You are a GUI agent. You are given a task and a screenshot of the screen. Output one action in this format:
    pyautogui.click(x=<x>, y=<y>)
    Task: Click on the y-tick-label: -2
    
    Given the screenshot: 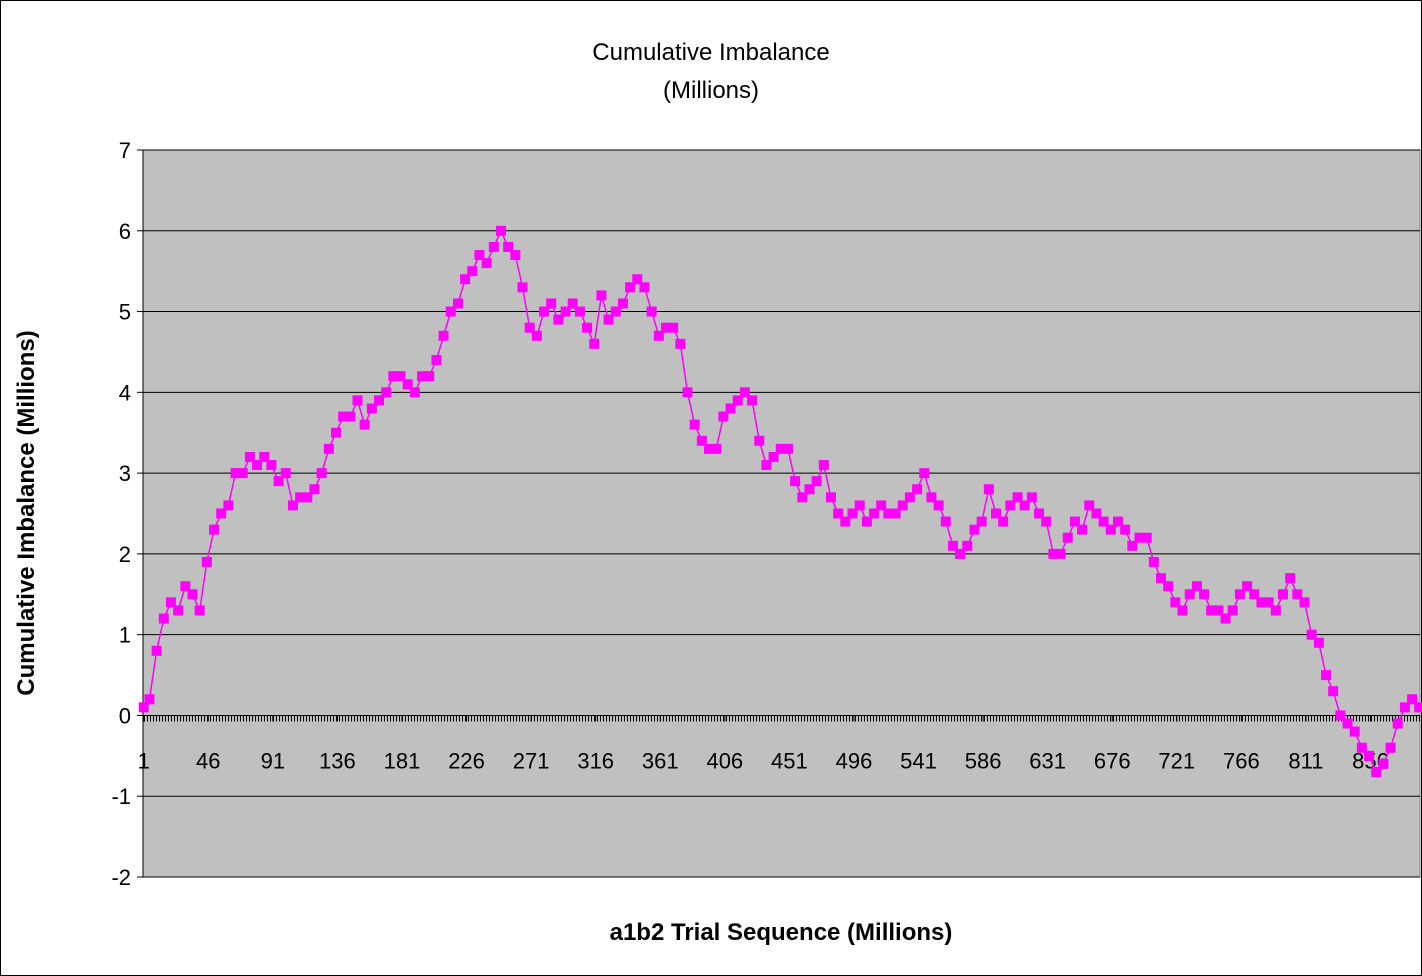 What is the action you would take?
    pyautogui.click(x=121, y=877)
    